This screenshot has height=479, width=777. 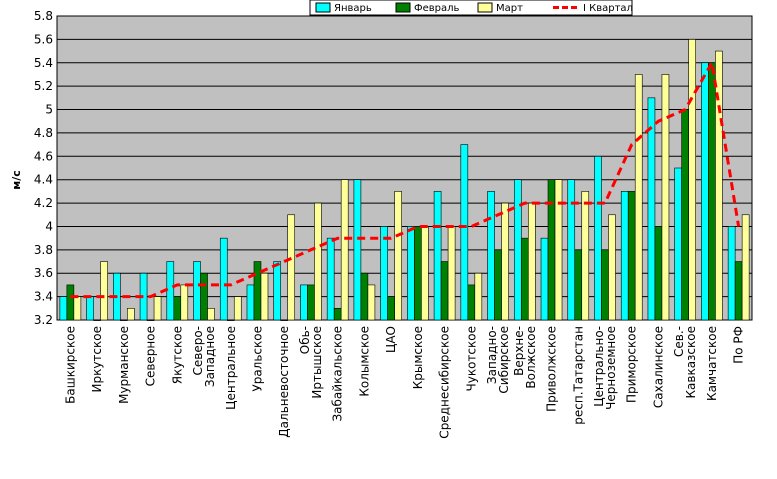 I want to click on x-tick-text: Мурманское, so click(x=124, y=365).